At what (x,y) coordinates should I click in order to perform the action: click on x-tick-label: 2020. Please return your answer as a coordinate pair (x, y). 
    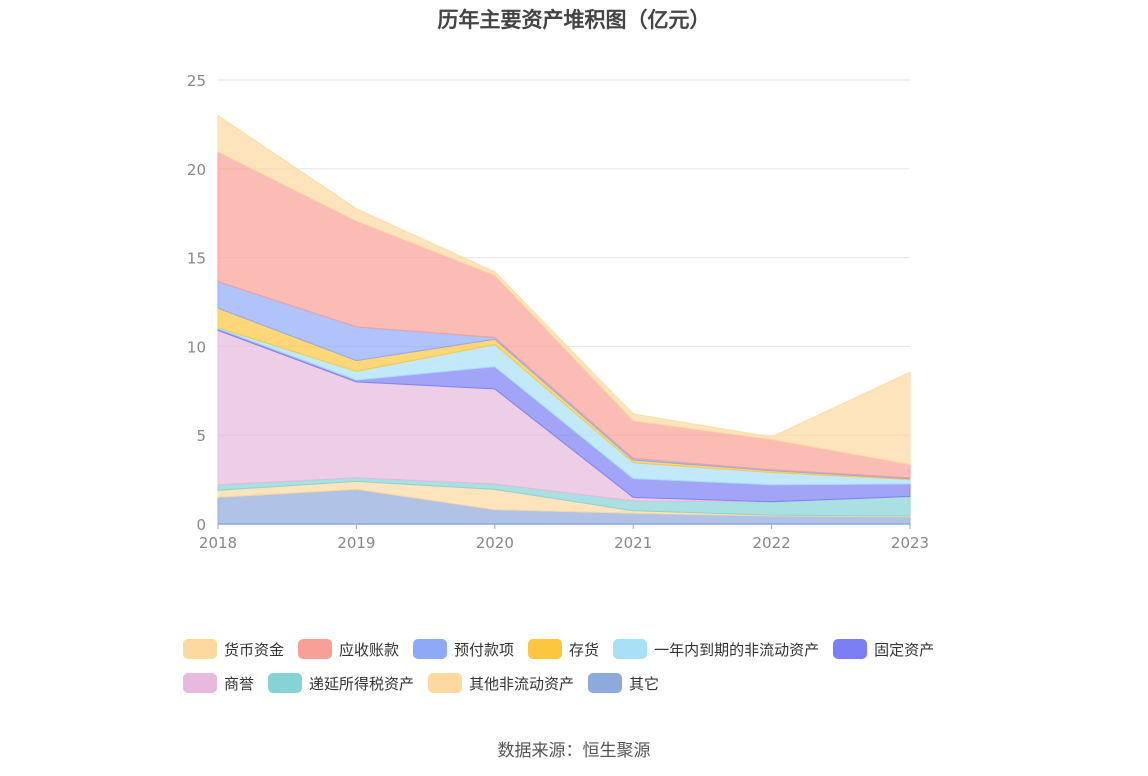
    Looking at the image, I should click on (495, 543).